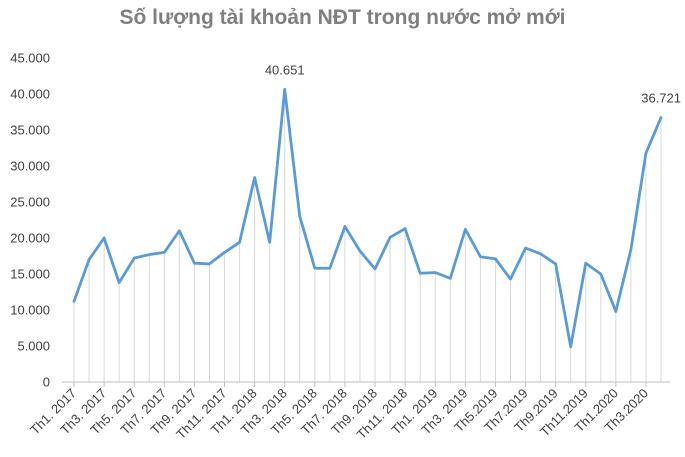  I want to click on y-tick-label: 45.000, so click(30, 58).